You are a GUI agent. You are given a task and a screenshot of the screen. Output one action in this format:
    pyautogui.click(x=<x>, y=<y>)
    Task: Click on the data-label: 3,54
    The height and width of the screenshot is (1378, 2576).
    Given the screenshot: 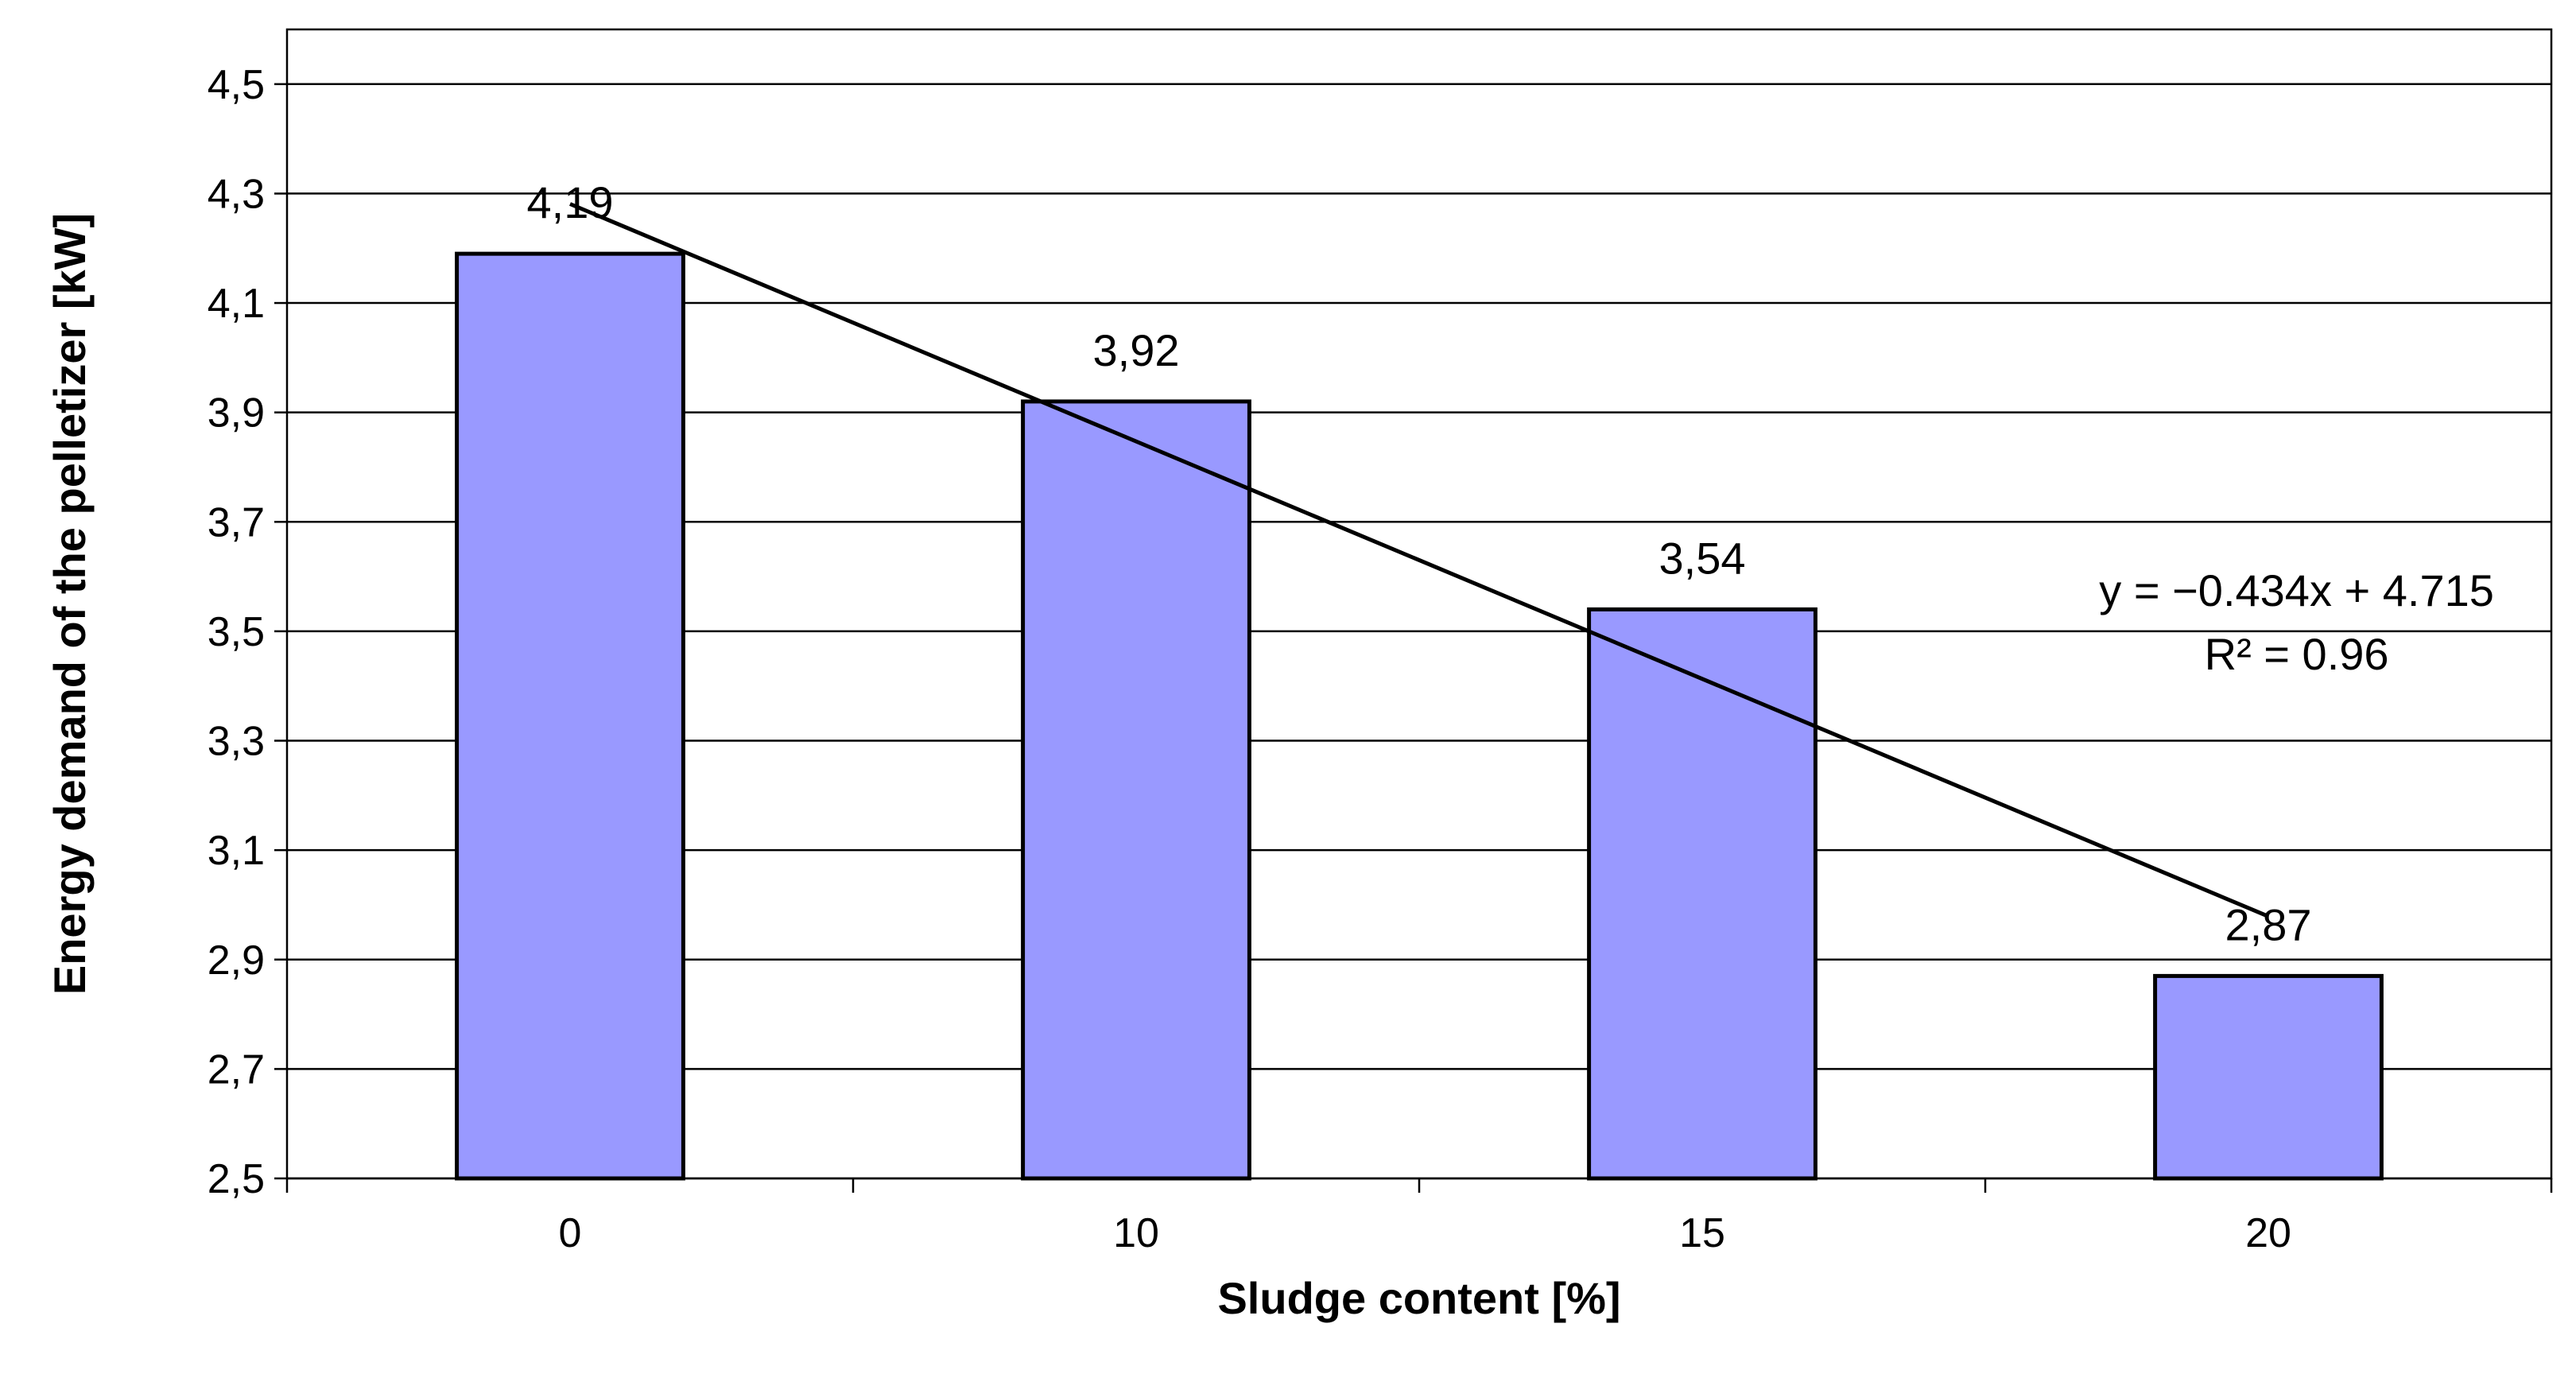 What is the action you would take?
    pyautogui.click(x=1702, y=558)
    